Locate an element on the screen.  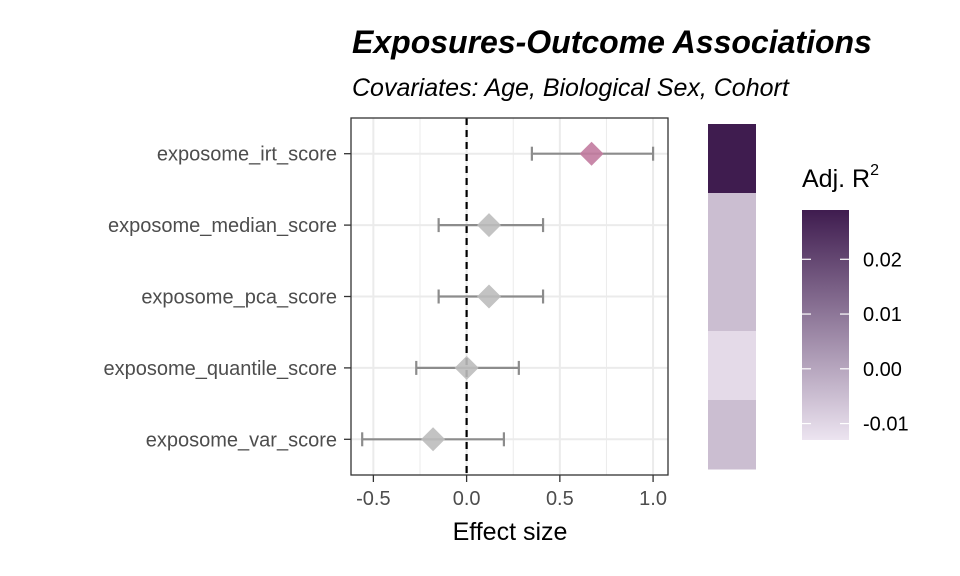
legend-tick-label: 0.01 is located at coordinates (882, 315).